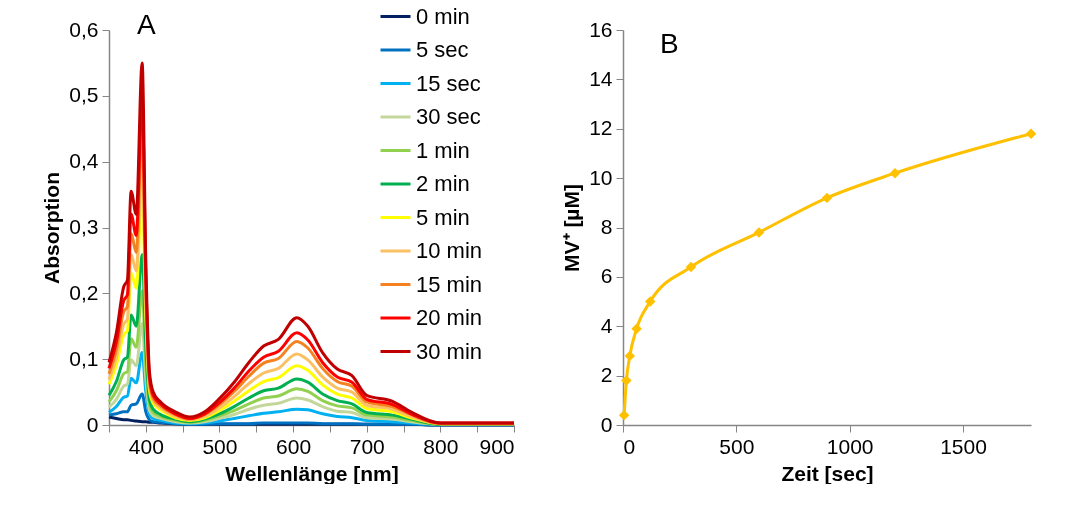  What do you see at coordinates (441, 446) in the screenshot?
I see `x-tick-label: 800` at bounding box center [441, 446].